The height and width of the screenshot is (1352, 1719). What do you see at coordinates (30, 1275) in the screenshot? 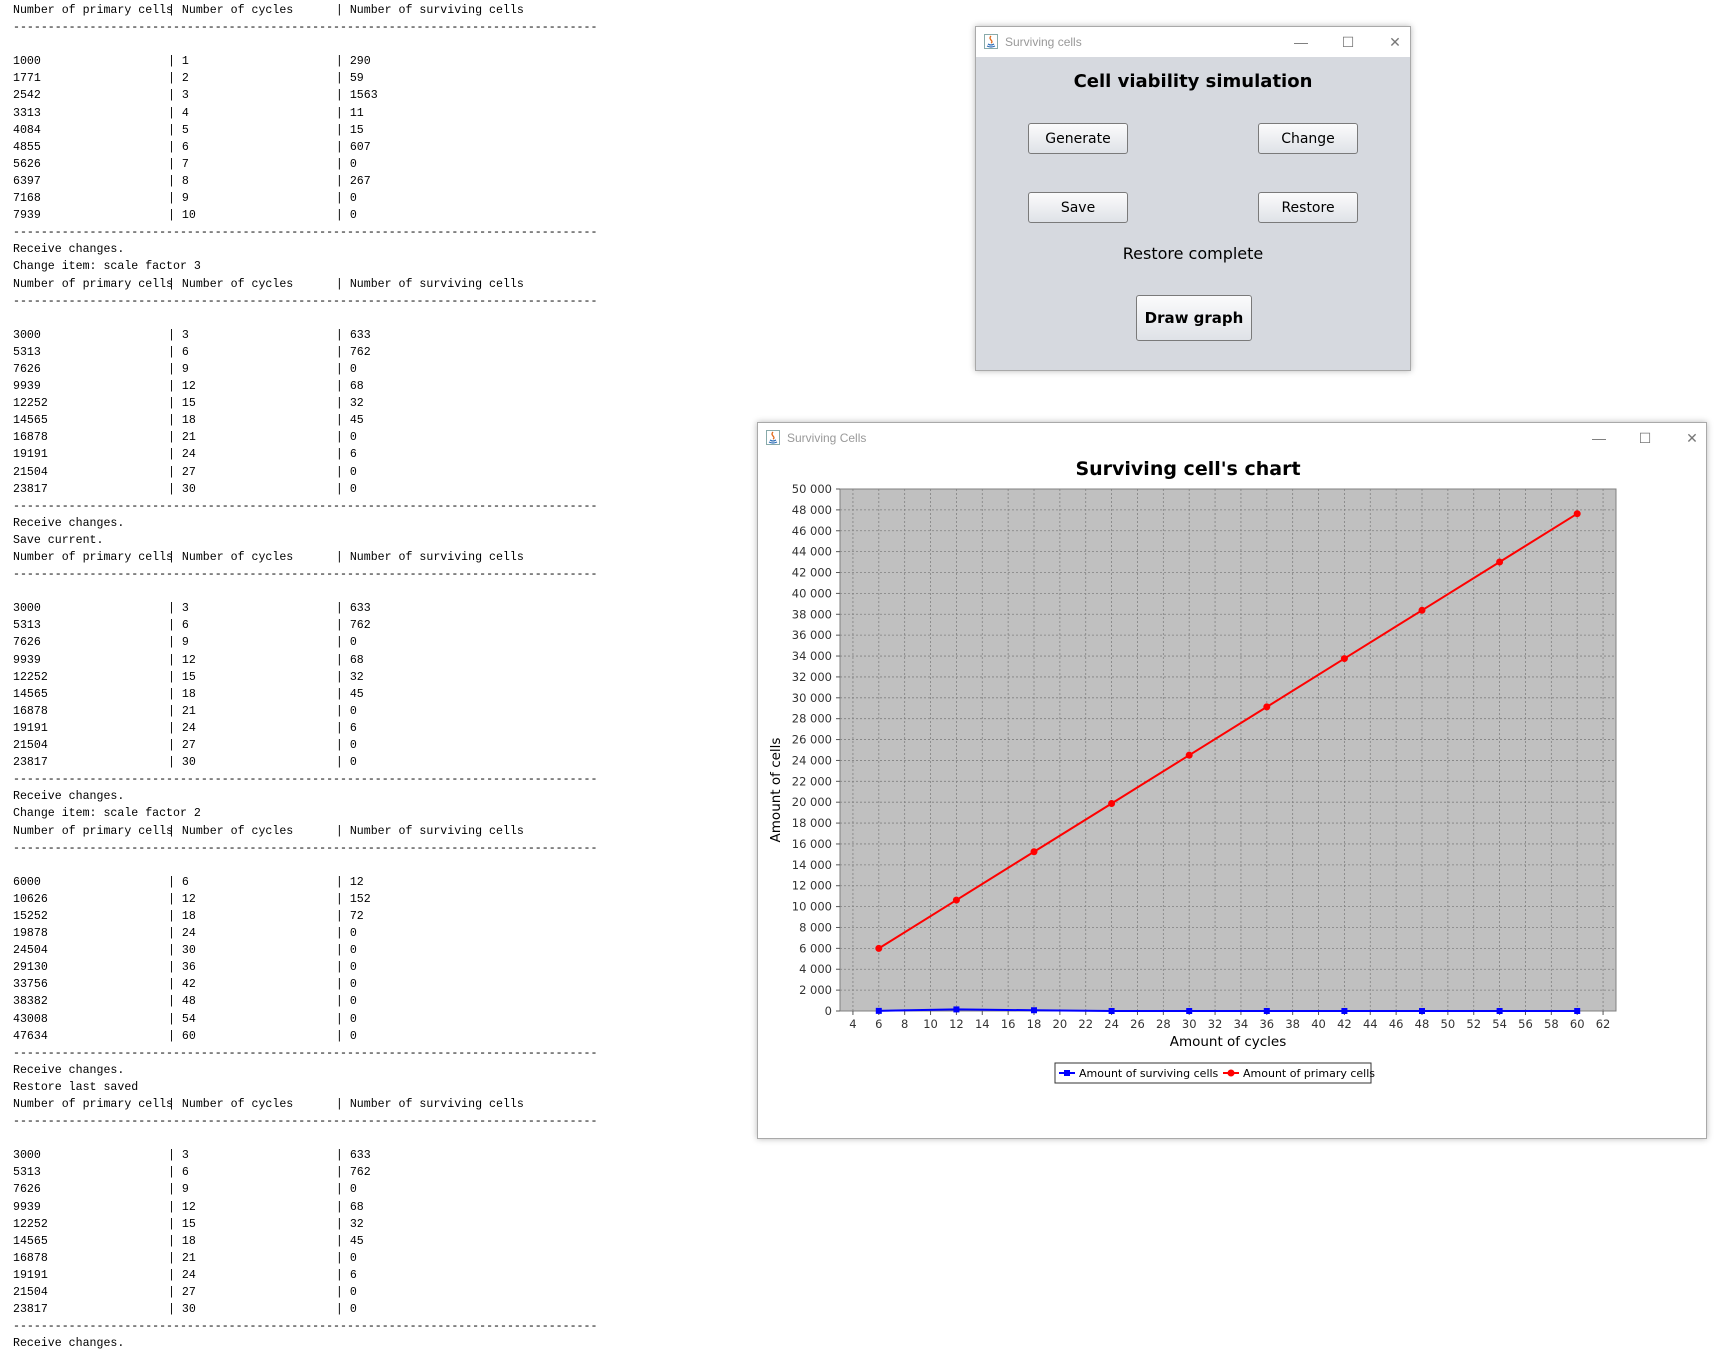
I see `console-cell: 19191` at bounding box center [30, 1275].